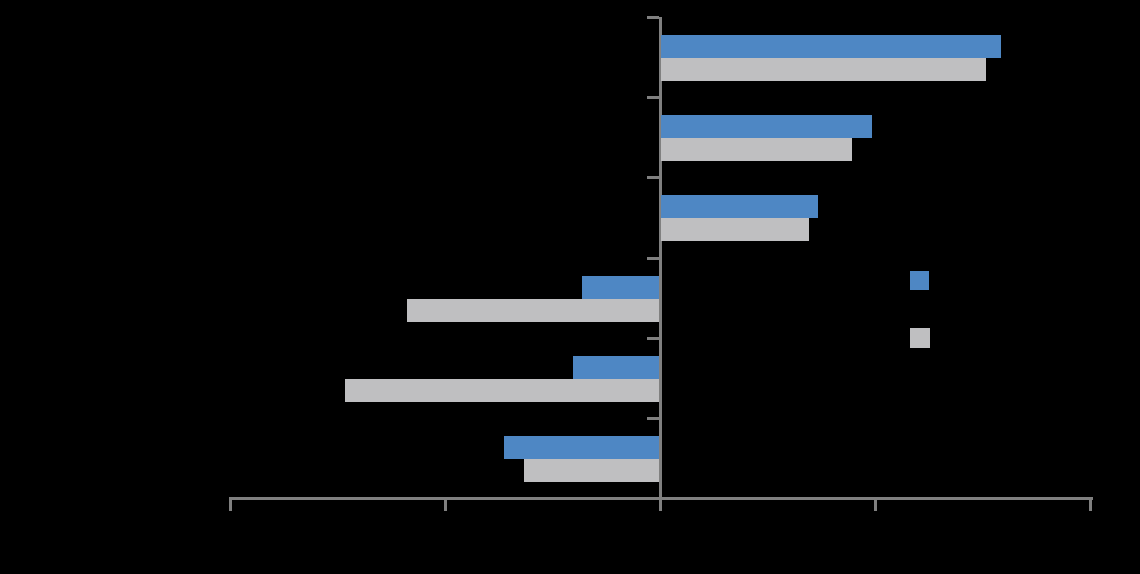 The height and width of the screenshot is (574, 1140). Describe the element at coordinates (660, 258) in the screenshot. I see `y-axis-line` at that location.